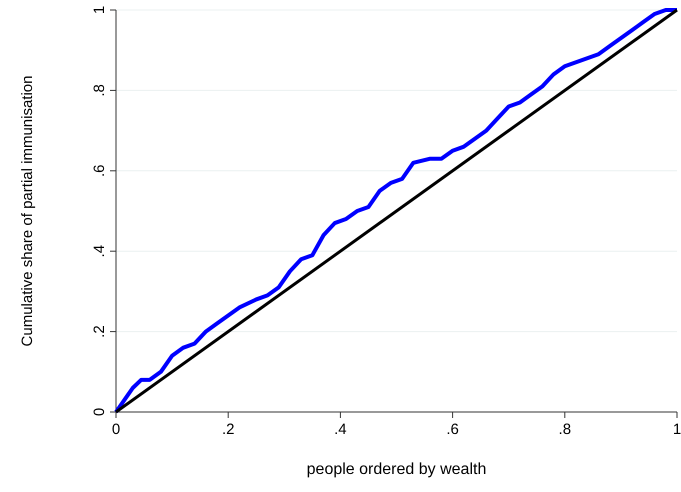  I want to click on x-tick-label: .6, so click(452, 429).